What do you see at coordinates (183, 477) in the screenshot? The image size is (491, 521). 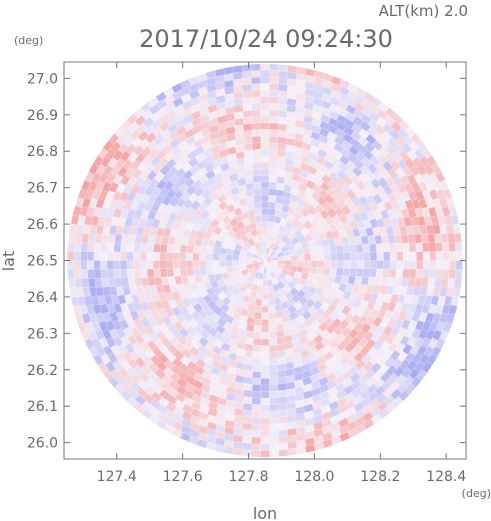 I see `x-tick-label: 127.6` at bounding box center [183, 477].